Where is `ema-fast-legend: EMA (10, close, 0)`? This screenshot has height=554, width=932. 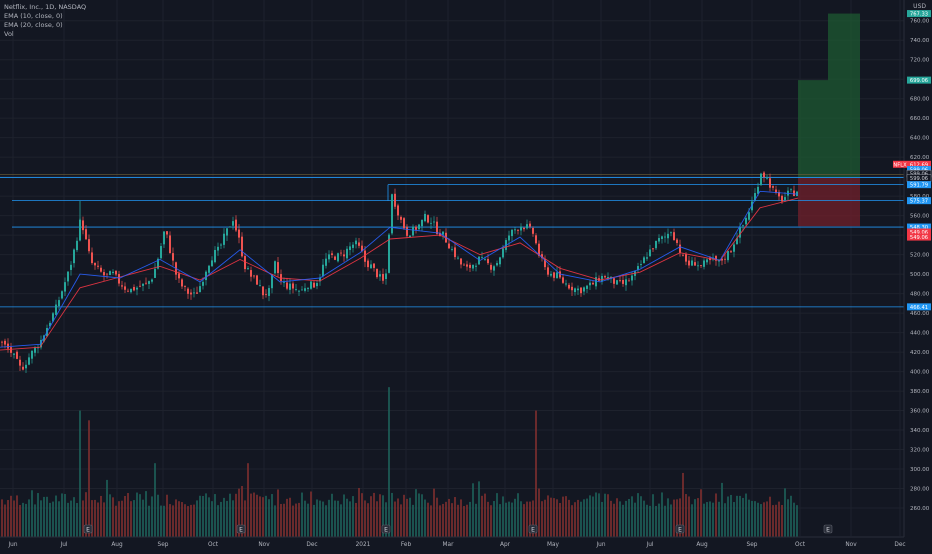 ema-fast-legend: EMA (10, close, 0) is located at coordinates (33, 16).